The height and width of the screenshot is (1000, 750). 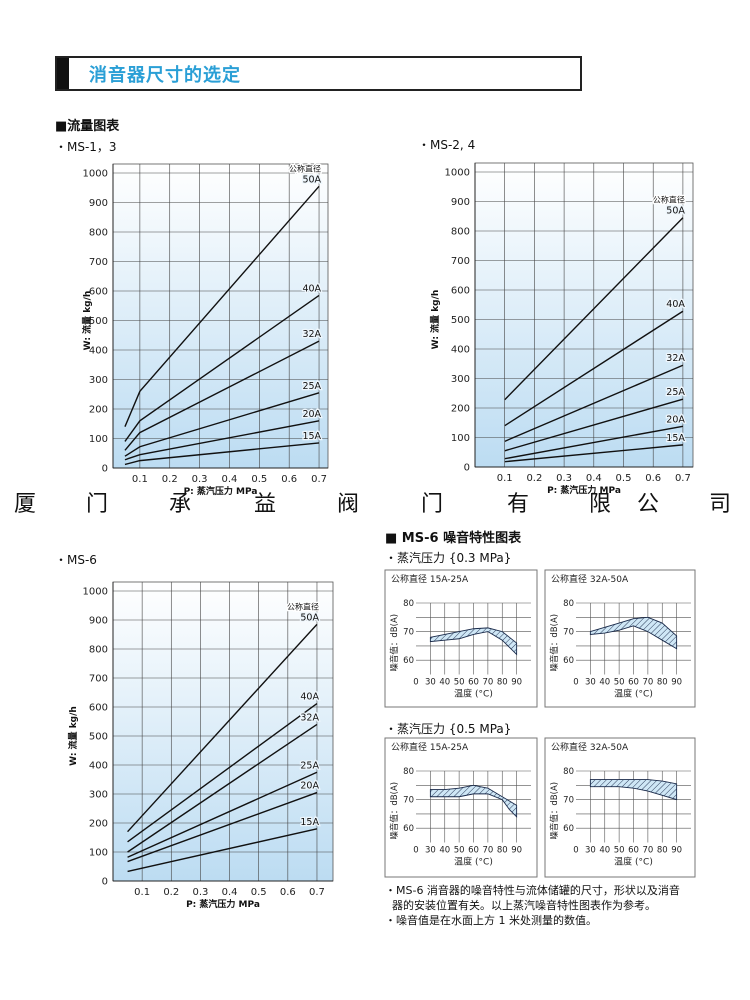 I want to click on x-tick-label: 0.5, so click(x=259, y=479).